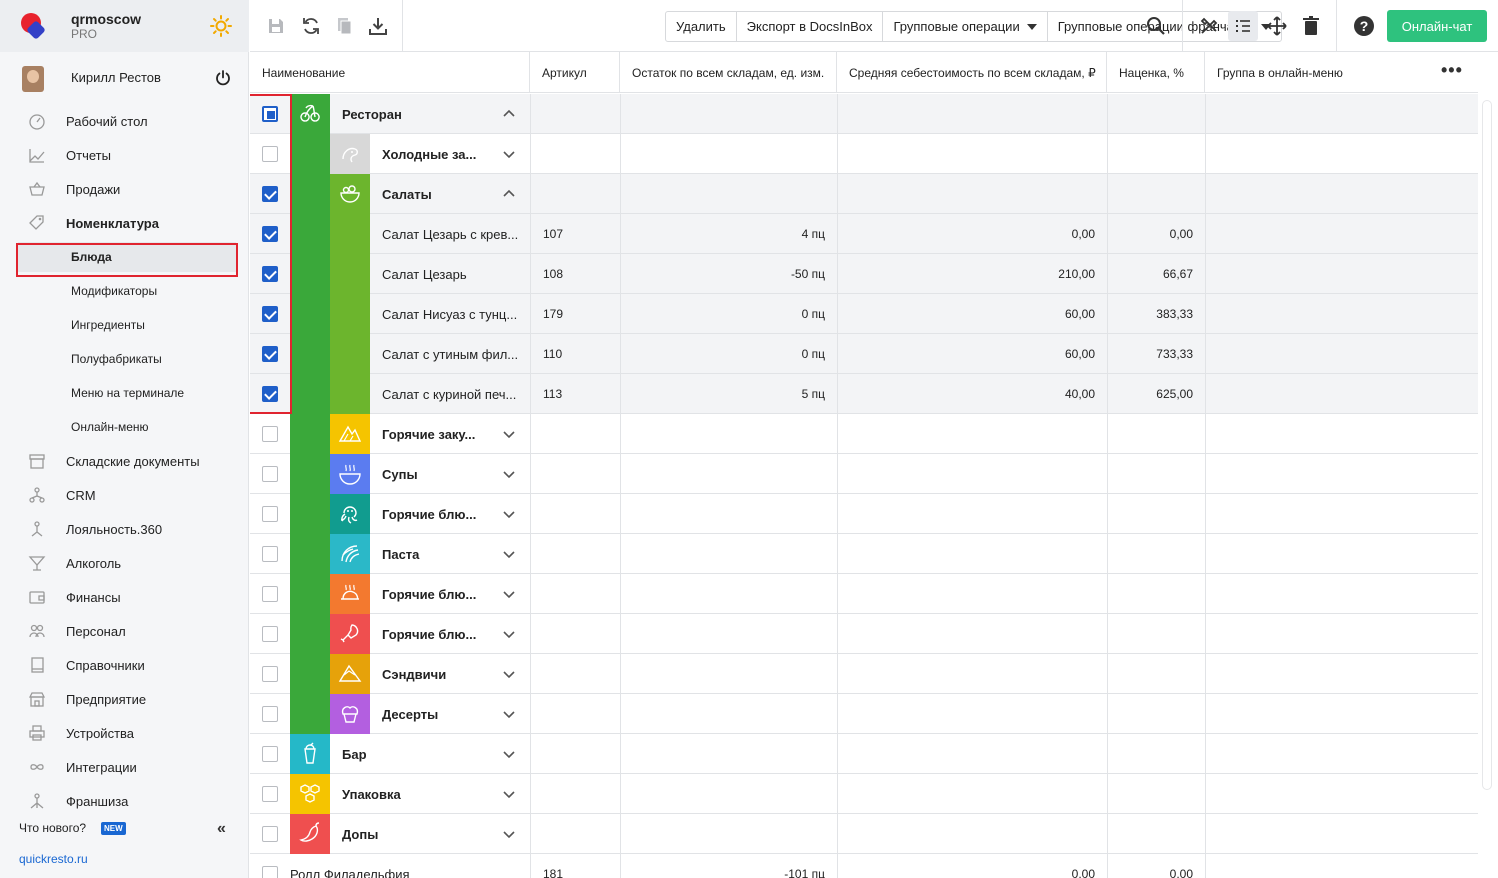 The image size is (1498, 878). I want to click on table-row: Салаты, so click(864, 194).